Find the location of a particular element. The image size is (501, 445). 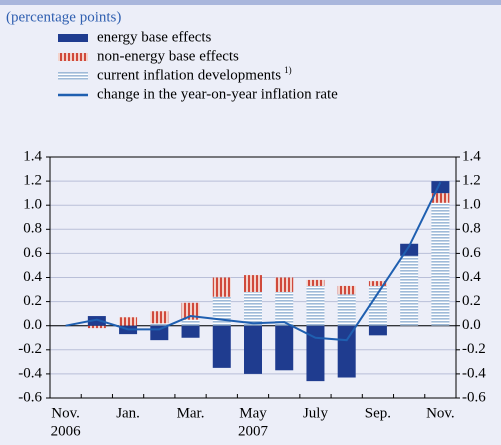

y-tick-label: 0.6 is located at coordinates (32, 253).